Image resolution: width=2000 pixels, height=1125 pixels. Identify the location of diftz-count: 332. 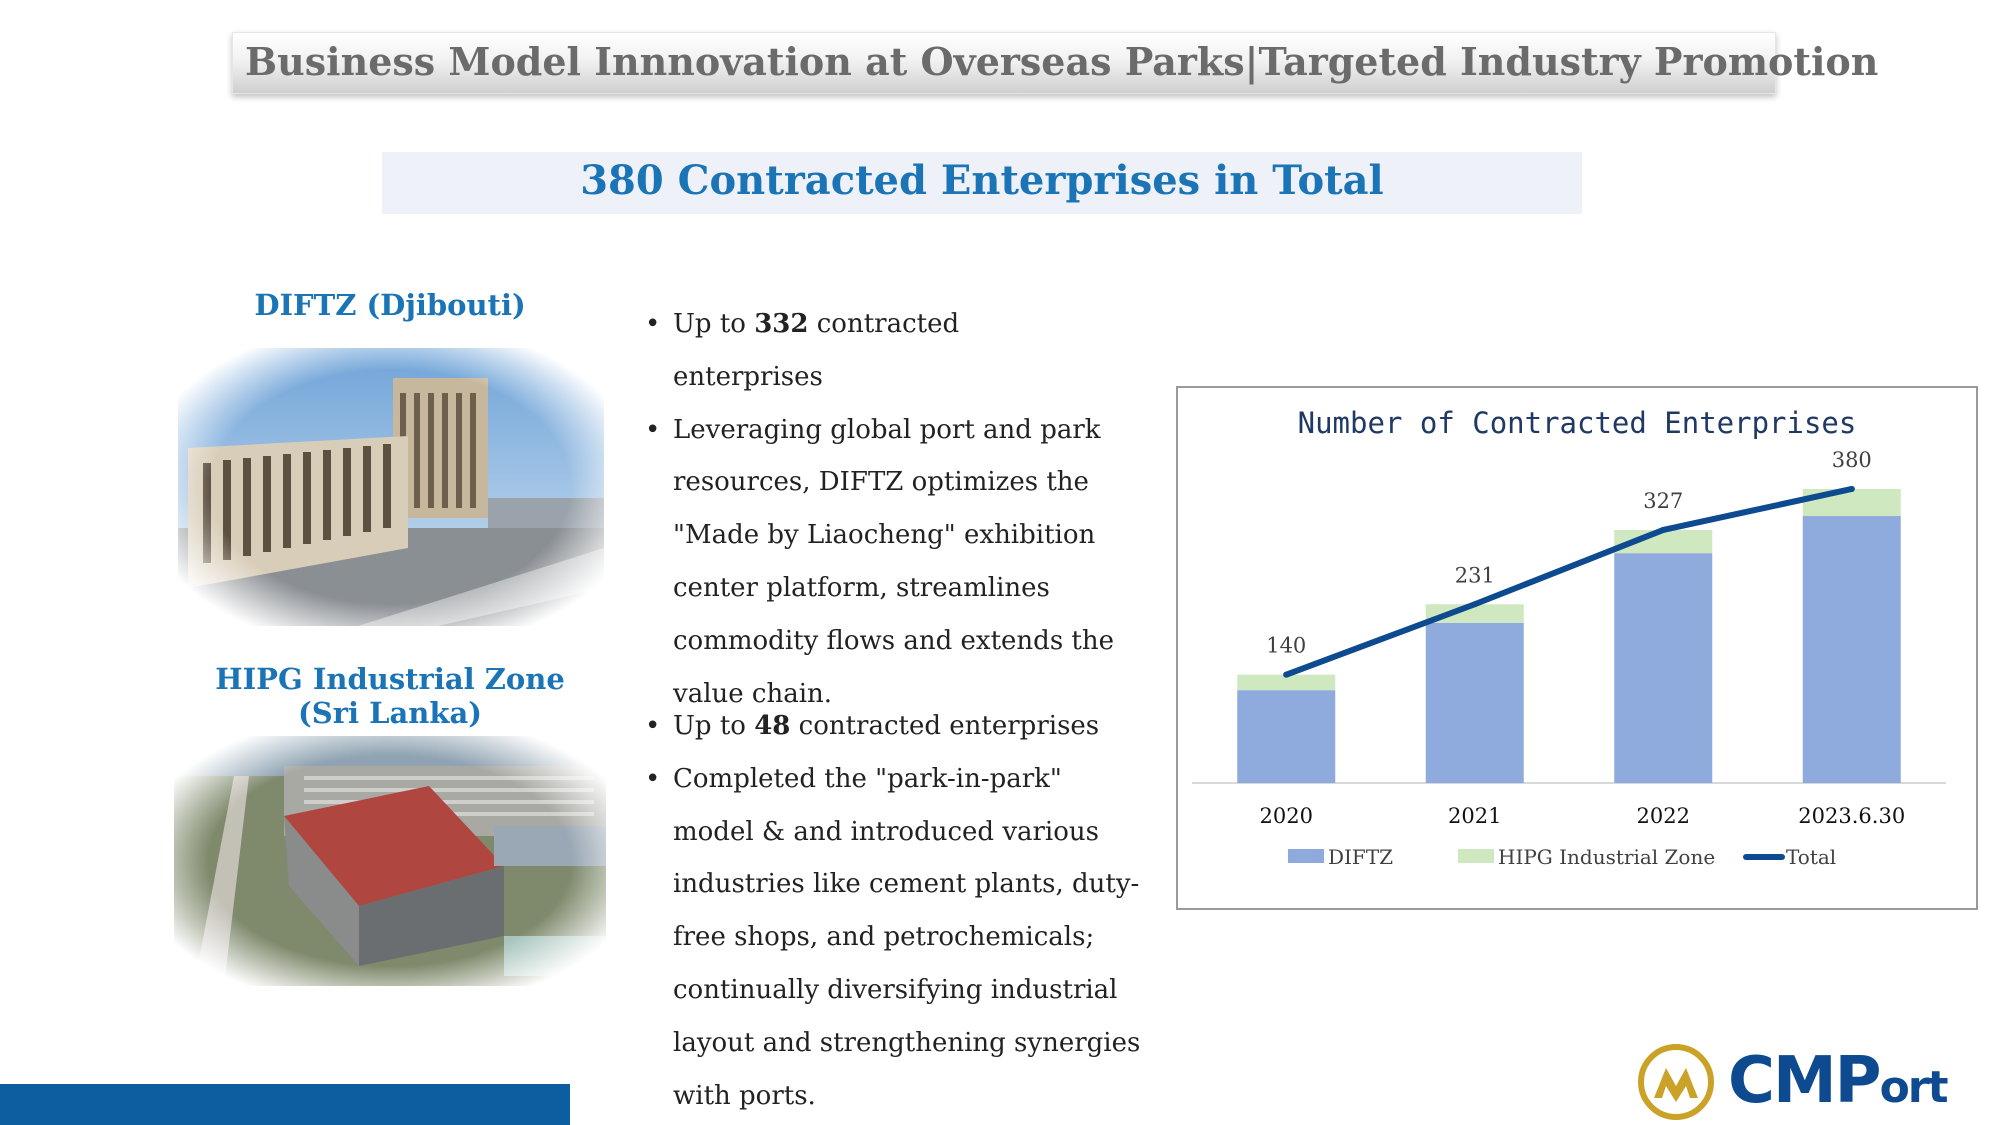
(781, 324).